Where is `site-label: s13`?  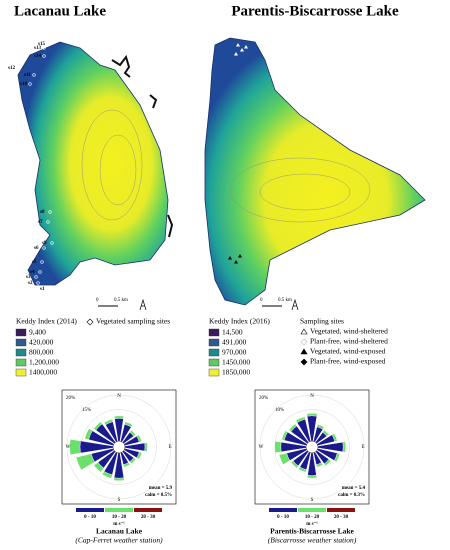
site-label: s13 is located at coordinates (37, 48).